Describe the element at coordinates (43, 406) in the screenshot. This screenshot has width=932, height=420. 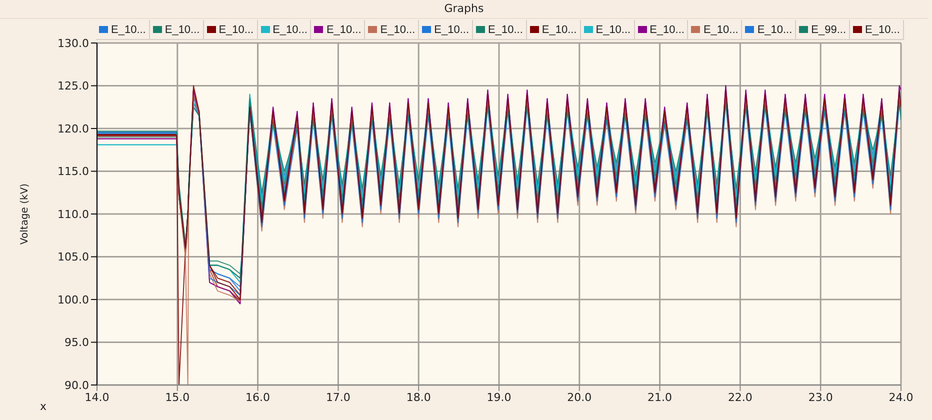
I see `x-axis-title: x` at that location.